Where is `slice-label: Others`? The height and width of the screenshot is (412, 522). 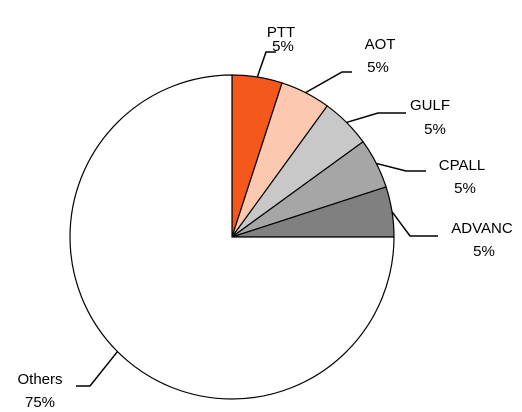 slice-label: Others is located at coordinates (39, 379).